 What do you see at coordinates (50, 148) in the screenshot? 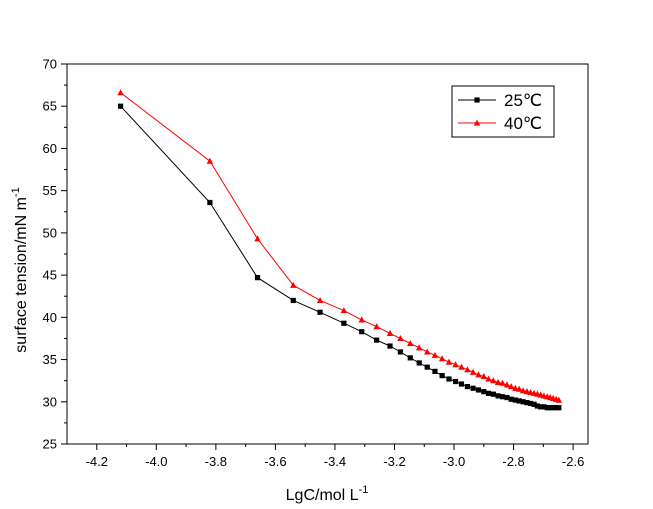
I see `y-tick-label: 60` at bounding box center [50, 148].